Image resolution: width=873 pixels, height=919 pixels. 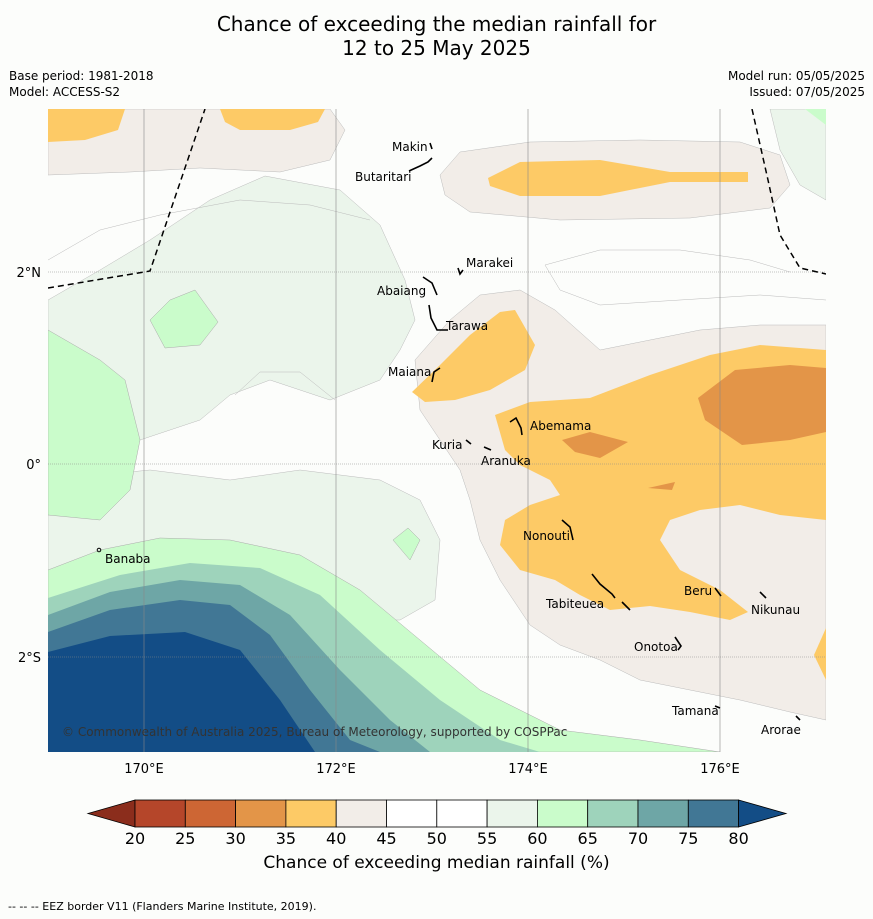 What do you see at coordinates (797, 155) in the screenshot?
I see `region-55-60-ne` at bounding box center [797, 155].